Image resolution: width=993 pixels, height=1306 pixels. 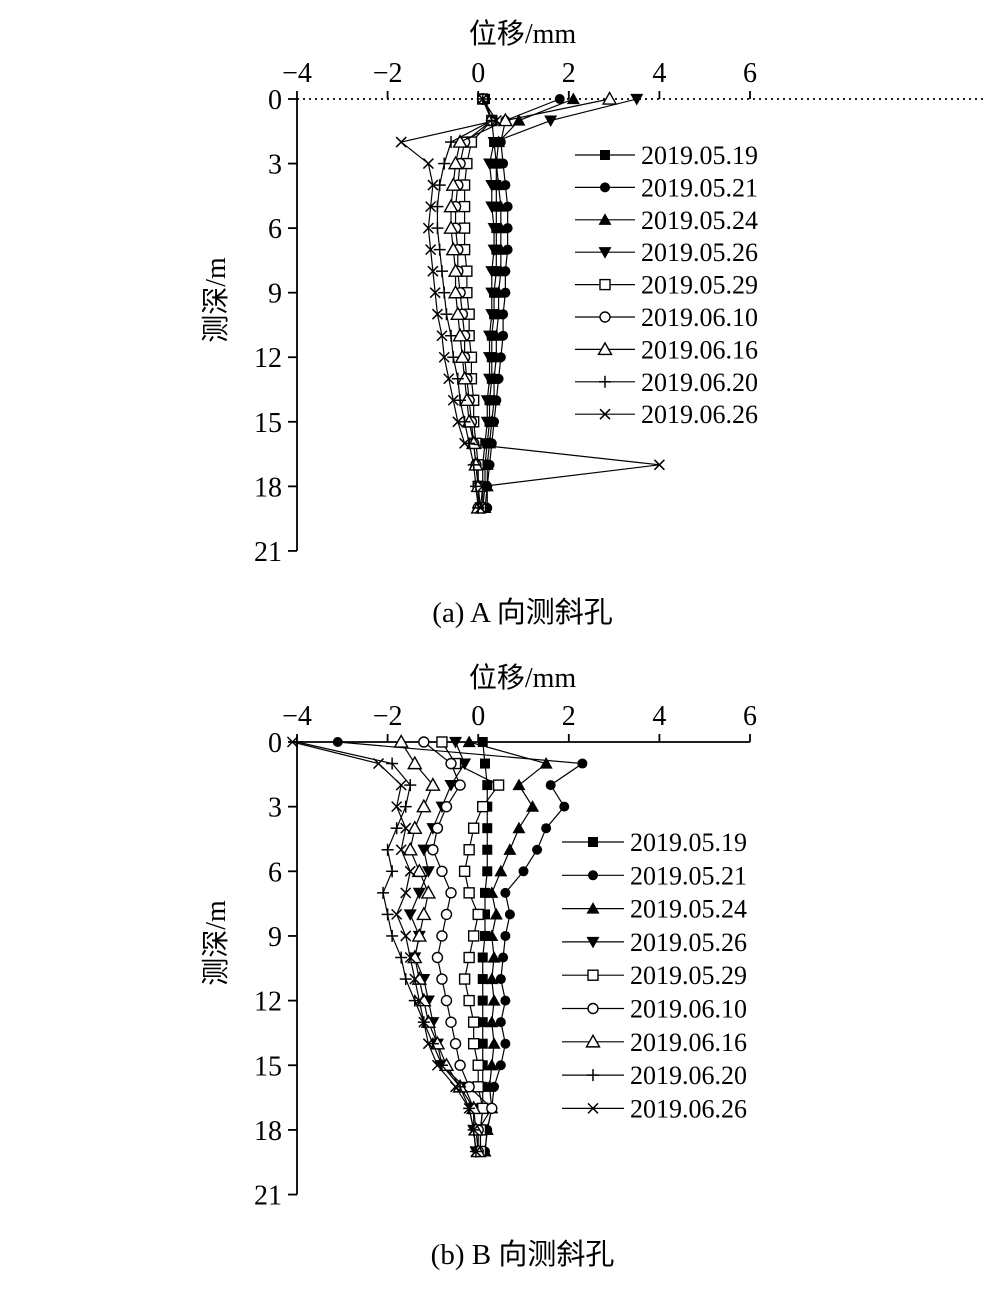 What do you see at coordinates (659, 73) in the screenshot?
I see `x-tick-label: 4` at bounding box center [659, 73].